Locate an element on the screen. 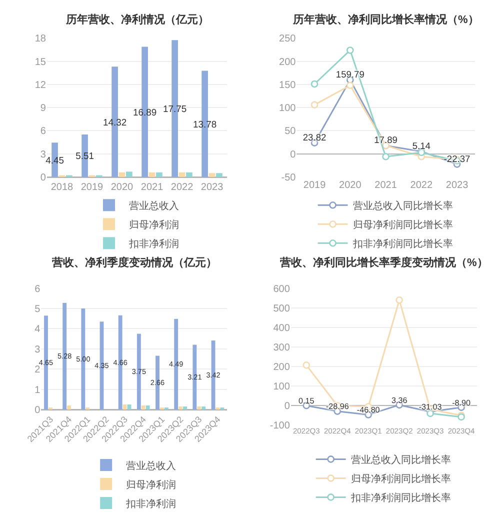  y-tick-label: -50 is located at coordinates (288, 178).